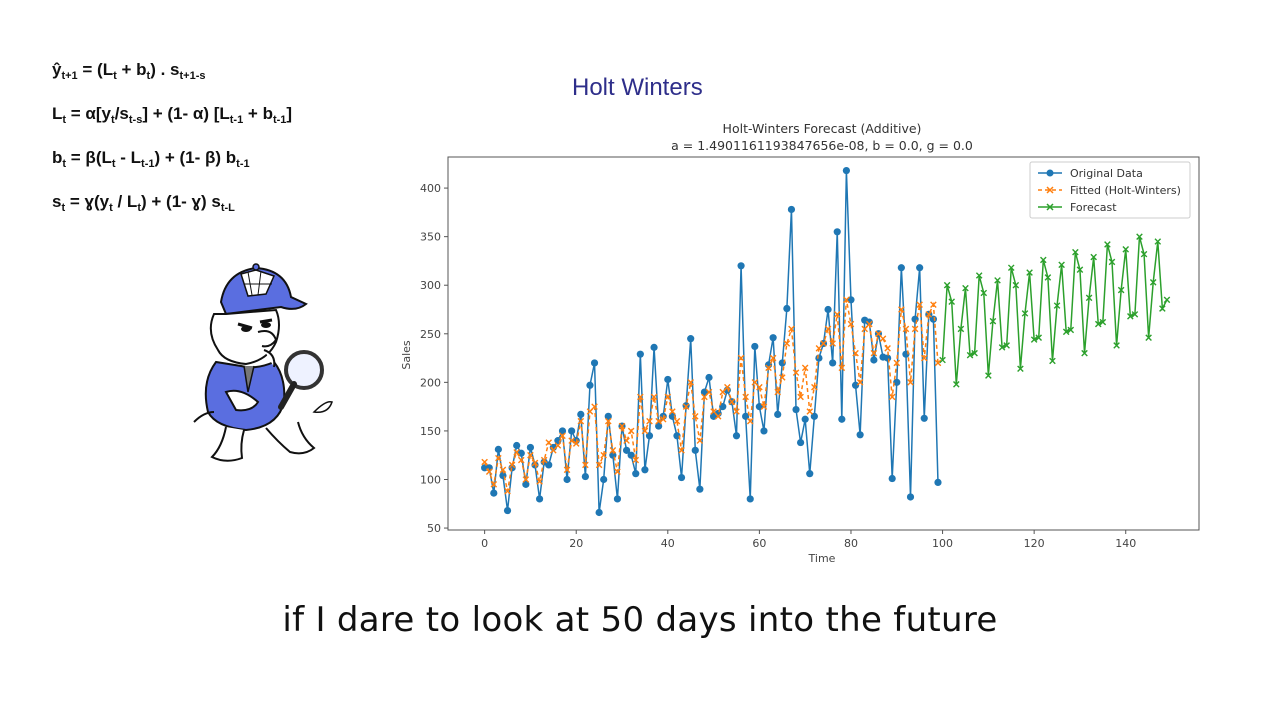  Describe the element at coordinates (1093, 207) in the screenshot. I see `svg-text: Forecast` at that location.